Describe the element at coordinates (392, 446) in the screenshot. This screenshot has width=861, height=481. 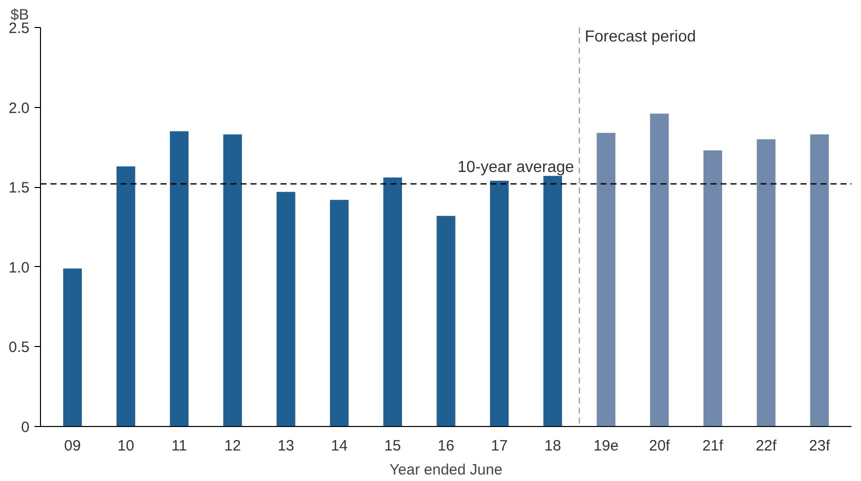
I see `x-tick-label: 15` at that location.